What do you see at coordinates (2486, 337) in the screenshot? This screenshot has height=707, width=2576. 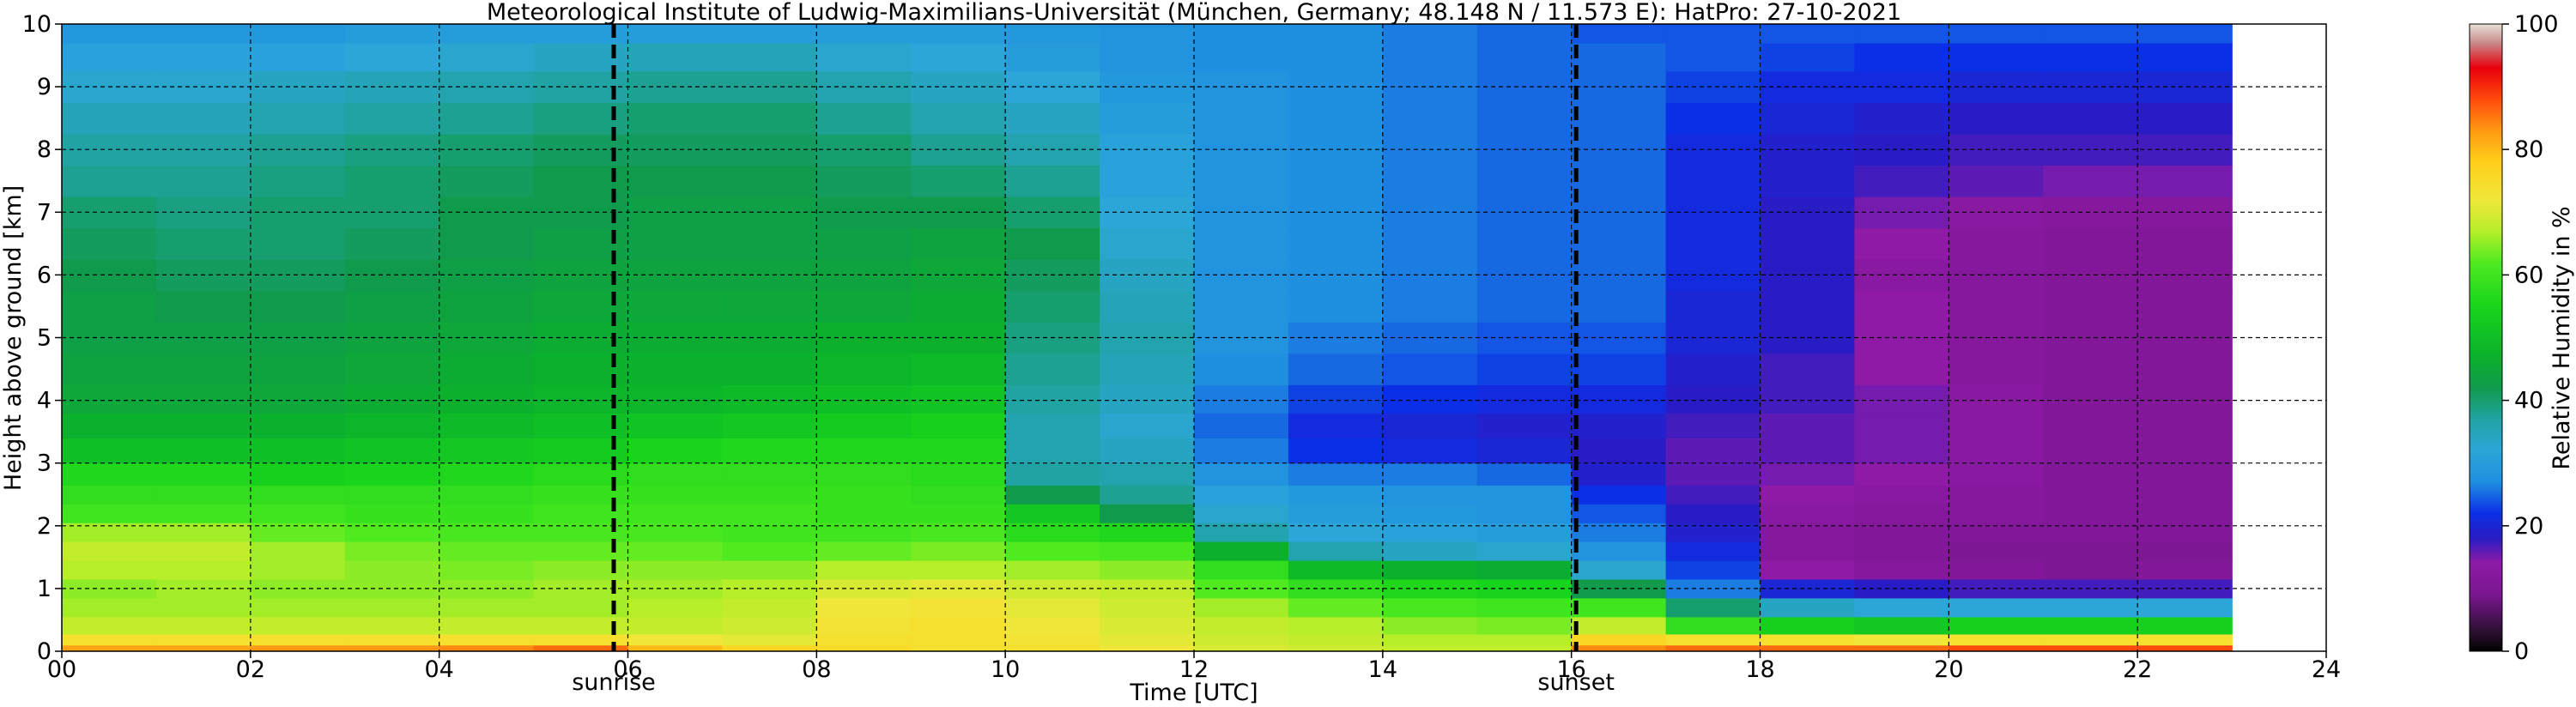 I see `colorbar-scale` at bounding box center [2486, 337].